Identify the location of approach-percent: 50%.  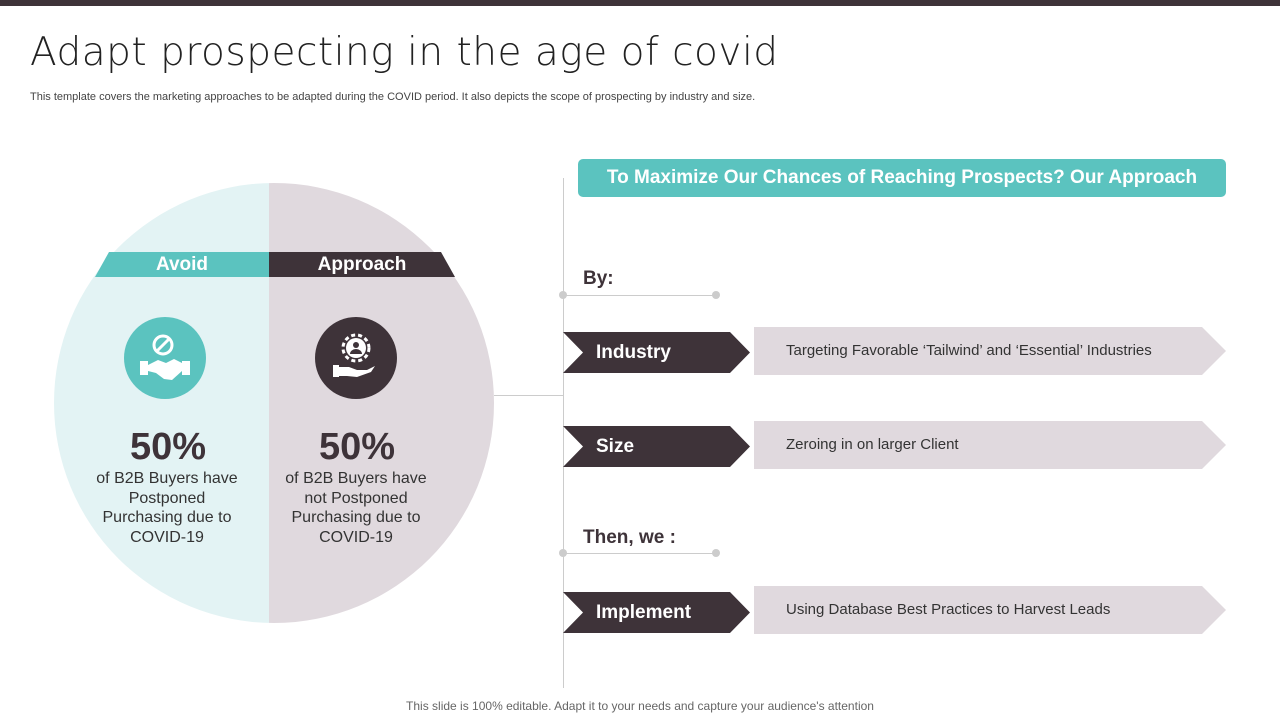
(357, 447).